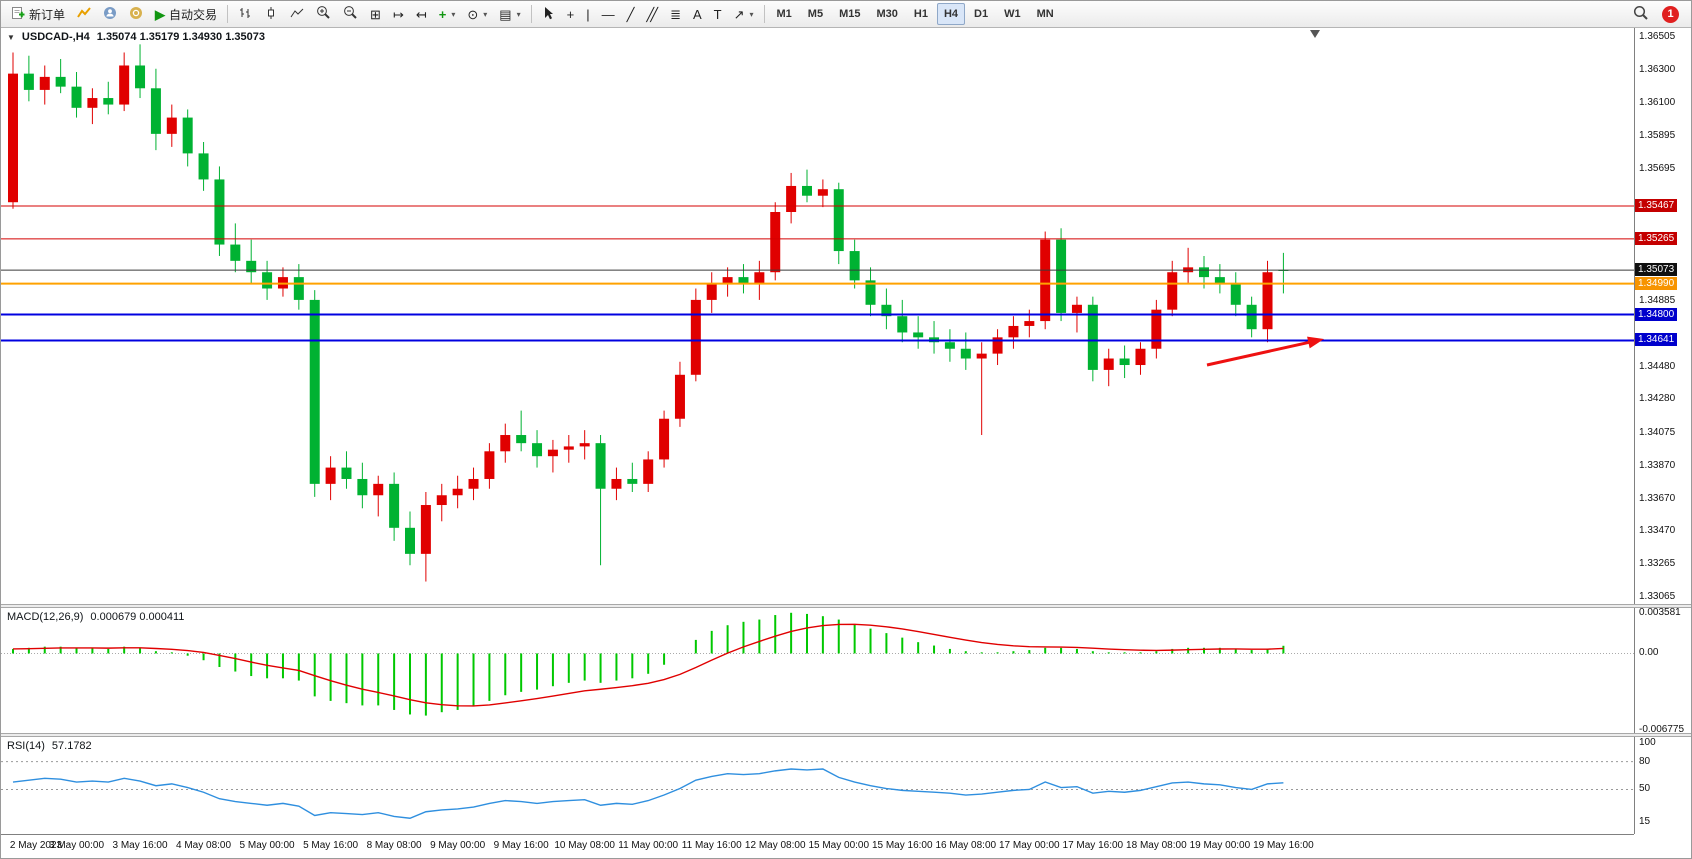 The height and width of the screenshot is (859, 1692). Describe the element at coordinates (11, 37) in the screenshot. I see `symbol-dropdown-caret: ▼` at that location.